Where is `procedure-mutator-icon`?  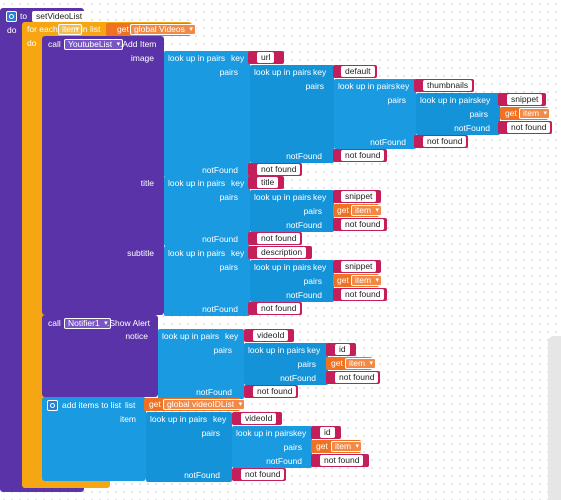 procedure-mutator-icon is located at coordinates (11, 16).